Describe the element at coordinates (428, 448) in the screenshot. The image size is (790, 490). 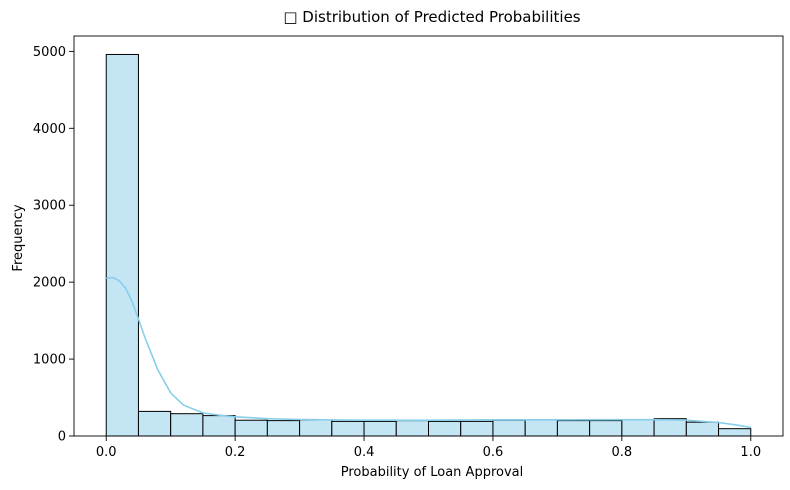
I see `x-axis-ticks: 0.0 0.2 0.4 0.6 0.8 1.0` at that location.